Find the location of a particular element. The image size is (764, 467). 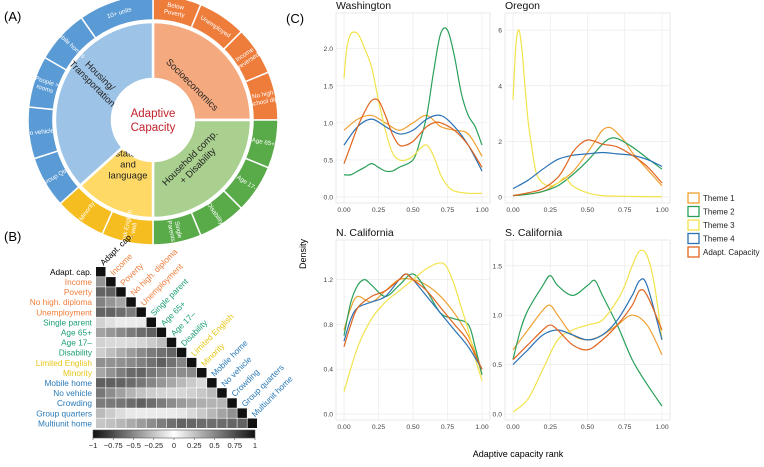

y-tick-label: 2.0 is located at coordinates (329, 49).